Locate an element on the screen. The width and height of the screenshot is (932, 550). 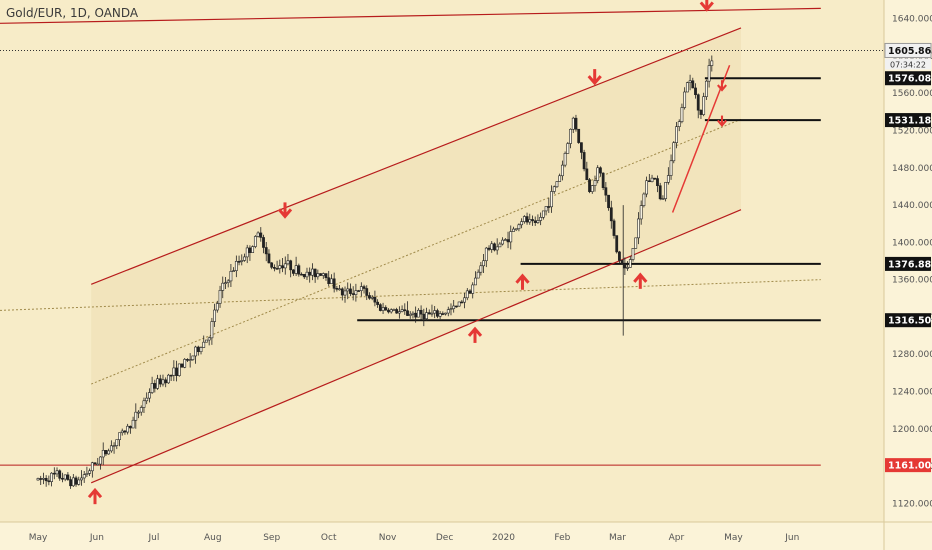
price-label-text: 1376.882 is located at coordinates (910, 264).